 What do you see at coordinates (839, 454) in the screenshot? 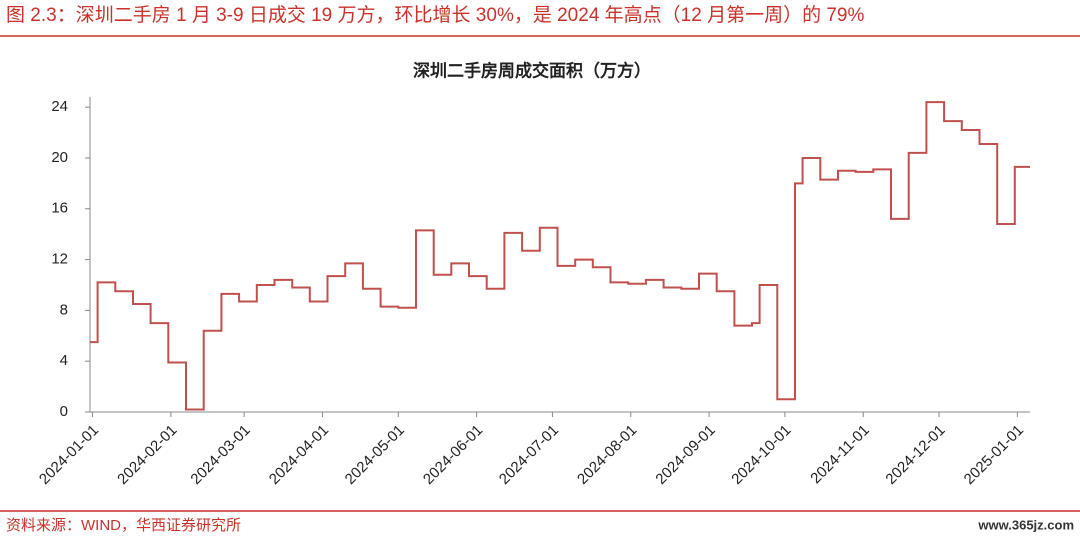
I see `x-tick-label: 2024-11-01` at bounding box center [839, 454].